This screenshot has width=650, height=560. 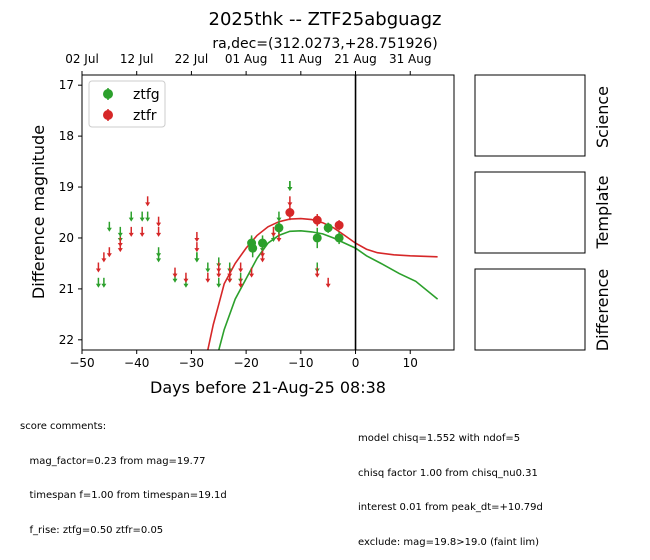 What do you see at coordinates (602, 117) in the screenshot?
I see `science-label: Science` at bounding box center [602, 117].